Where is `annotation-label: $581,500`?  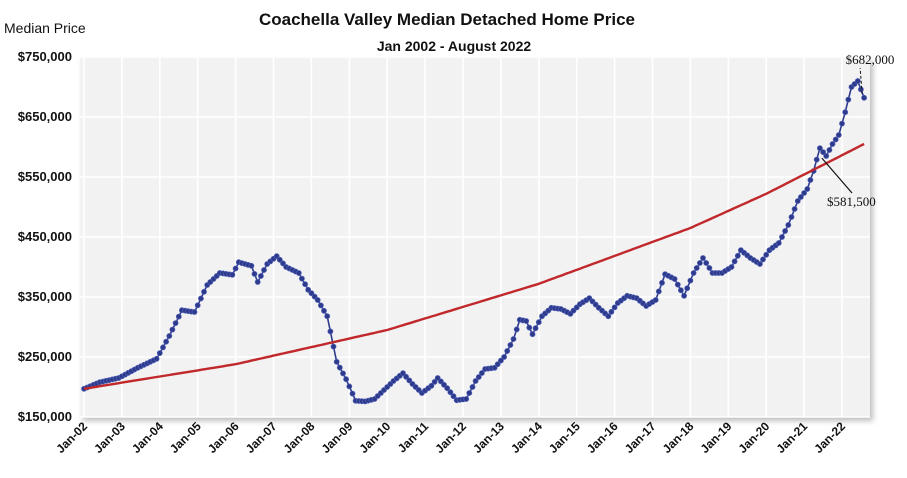
annotation-label: $581,500 is located at coordinates (851, 201).